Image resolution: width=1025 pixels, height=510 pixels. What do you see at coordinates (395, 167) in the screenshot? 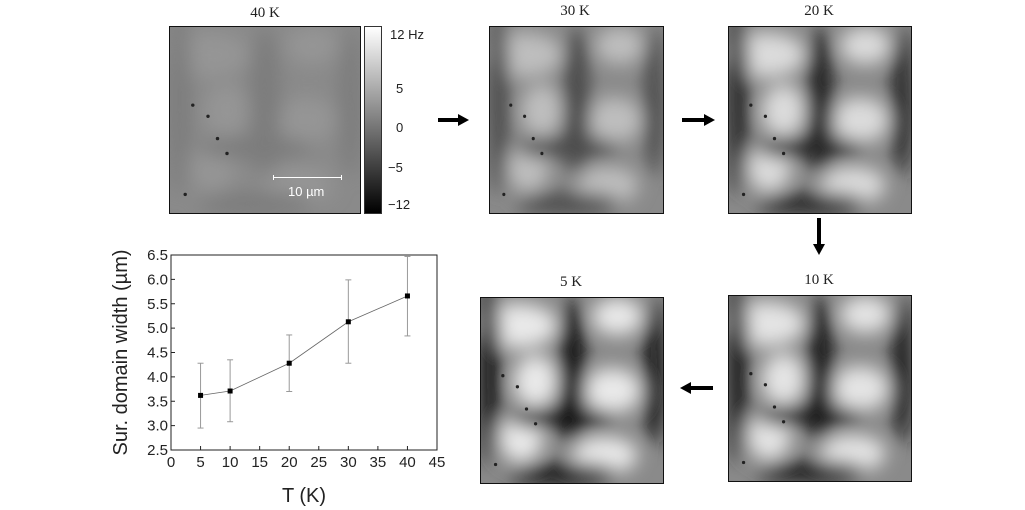
I see `colorbar-tick: −5` at bounding box center [395, 167].